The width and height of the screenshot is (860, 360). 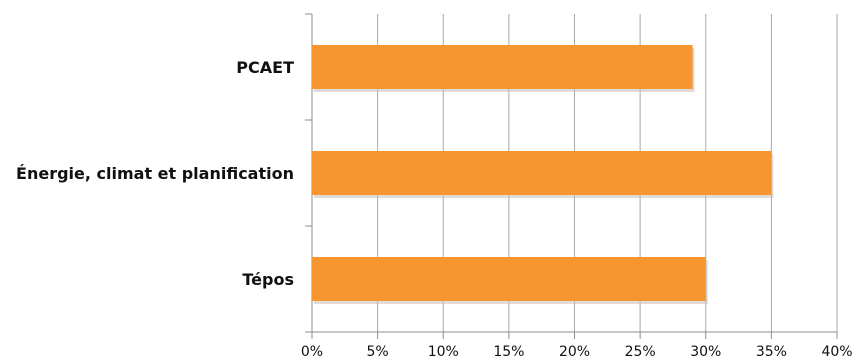 I want to click on x-tick-label-2: 10%, so click(x=443, y=352).